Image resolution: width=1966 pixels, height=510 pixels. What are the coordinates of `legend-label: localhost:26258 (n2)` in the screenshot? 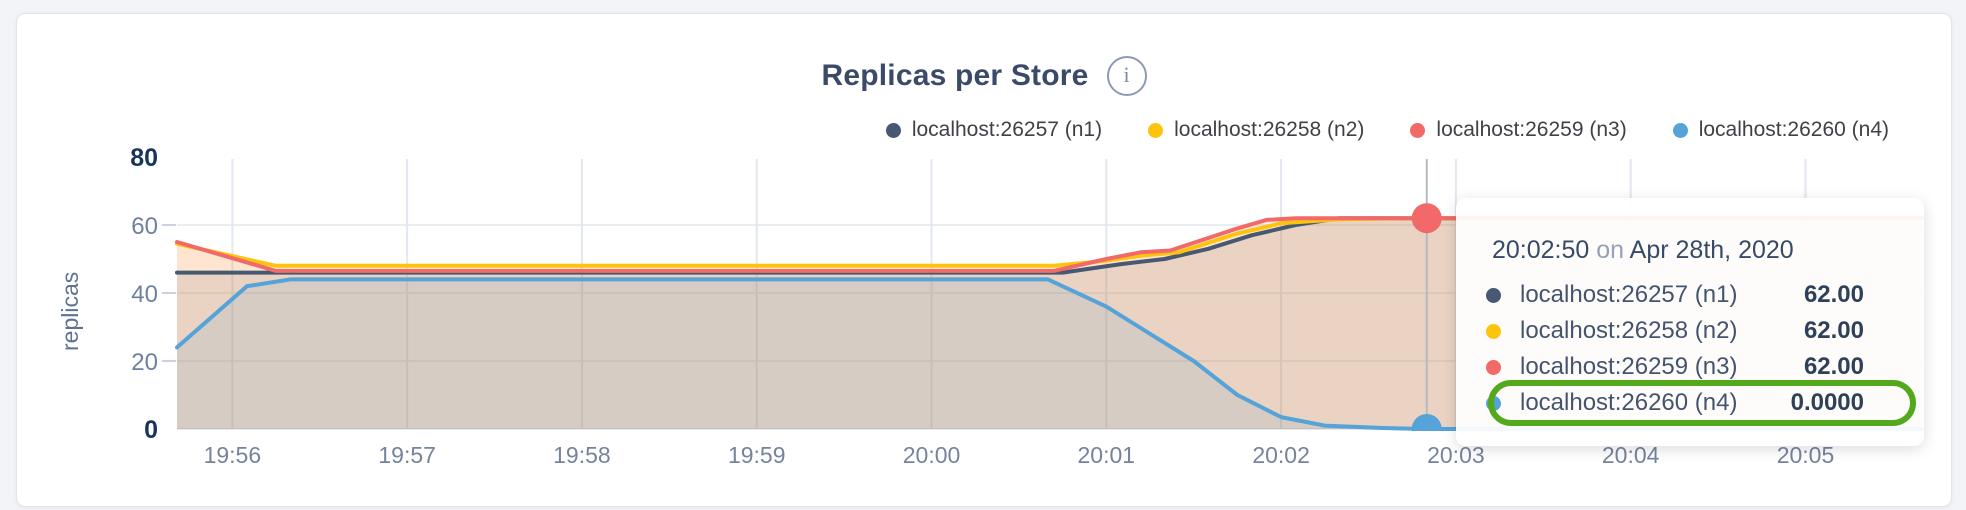 It's located at (1269, 129).